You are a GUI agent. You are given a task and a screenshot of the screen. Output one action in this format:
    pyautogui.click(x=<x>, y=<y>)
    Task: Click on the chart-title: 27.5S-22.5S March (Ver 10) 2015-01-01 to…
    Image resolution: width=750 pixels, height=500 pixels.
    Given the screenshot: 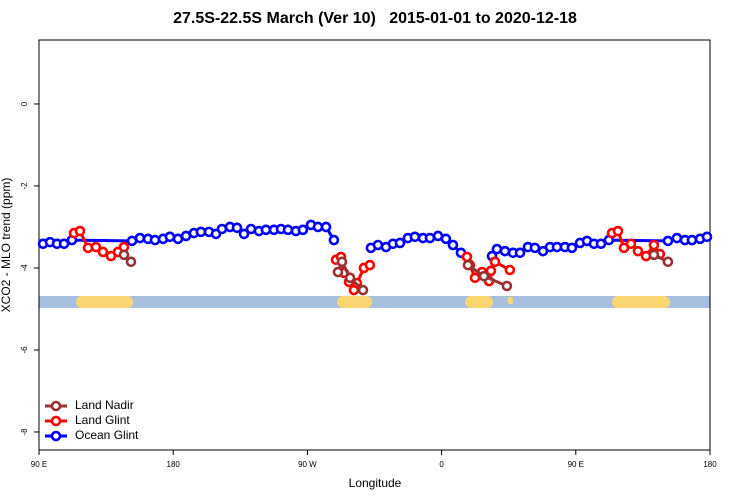 What is the action you would take?
    pyautogui.click(x=375, y=18)
    